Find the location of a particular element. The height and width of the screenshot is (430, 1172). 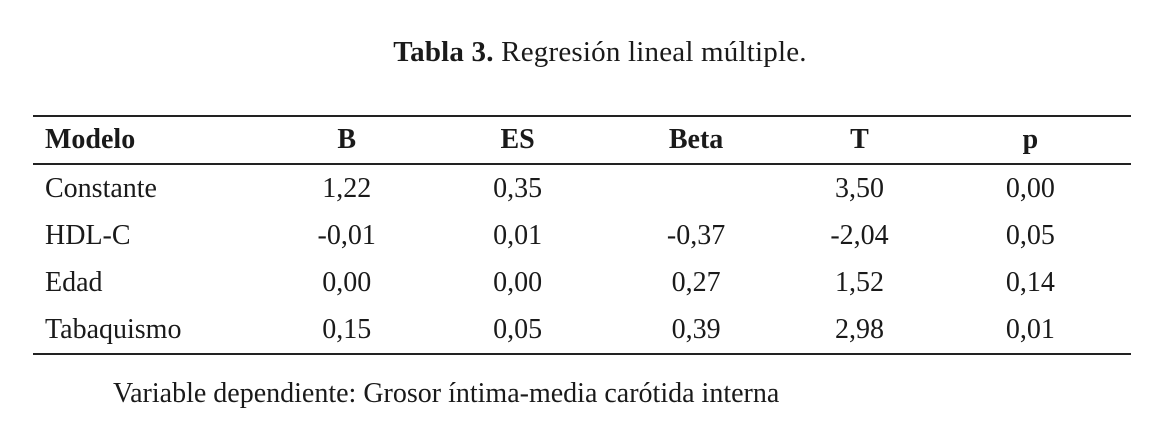

table-row: Tabaquismo 0,15 0,05 0,39 2,98 0,01 is located at coordinates (582, 330).